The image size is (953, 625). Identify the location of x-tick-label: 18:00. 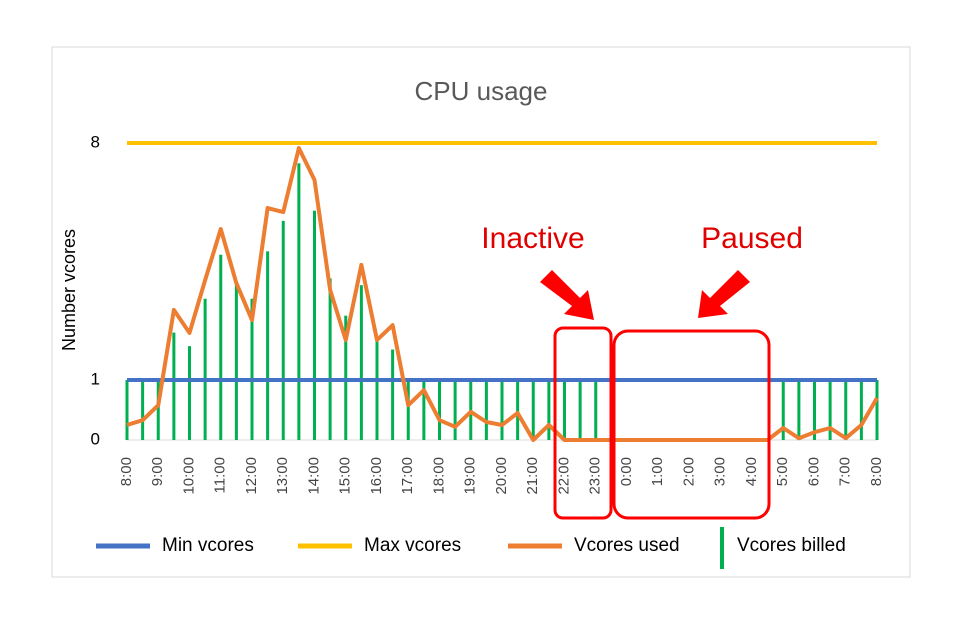
(438, 476).